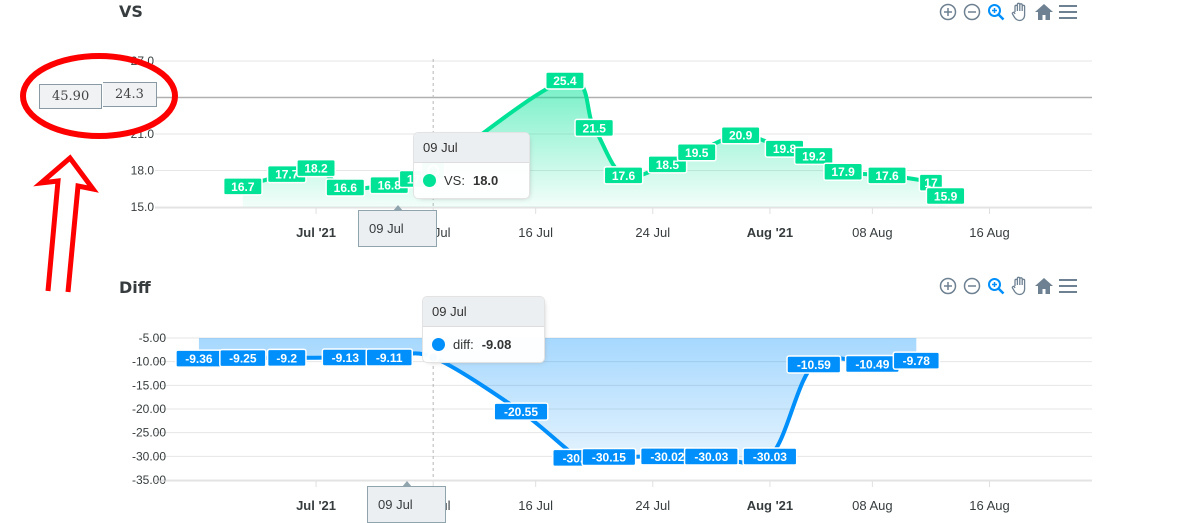 Image resolution: width=1185 pixels, height=523 pixels. Describe the element at coordinates (149, 409) in the screenshot. I see `y-tick-label: -20.00` at that location.